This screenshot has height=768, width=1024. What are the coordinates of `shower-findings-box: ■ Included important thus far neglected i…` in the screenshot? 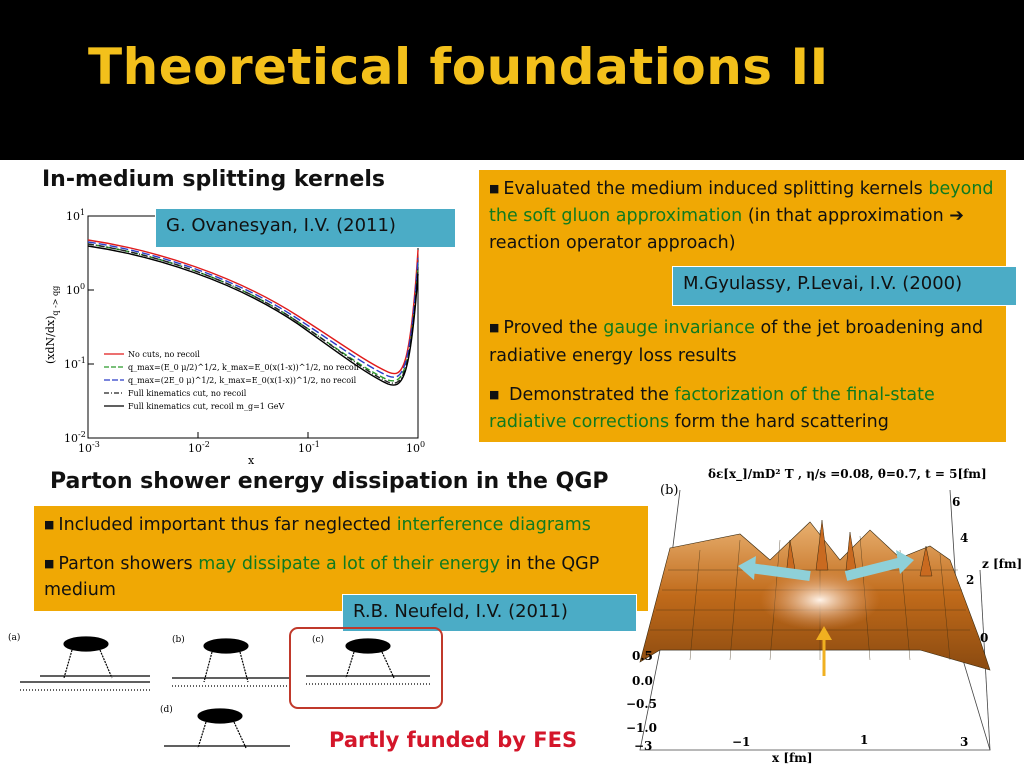 It's located at (341, 558).